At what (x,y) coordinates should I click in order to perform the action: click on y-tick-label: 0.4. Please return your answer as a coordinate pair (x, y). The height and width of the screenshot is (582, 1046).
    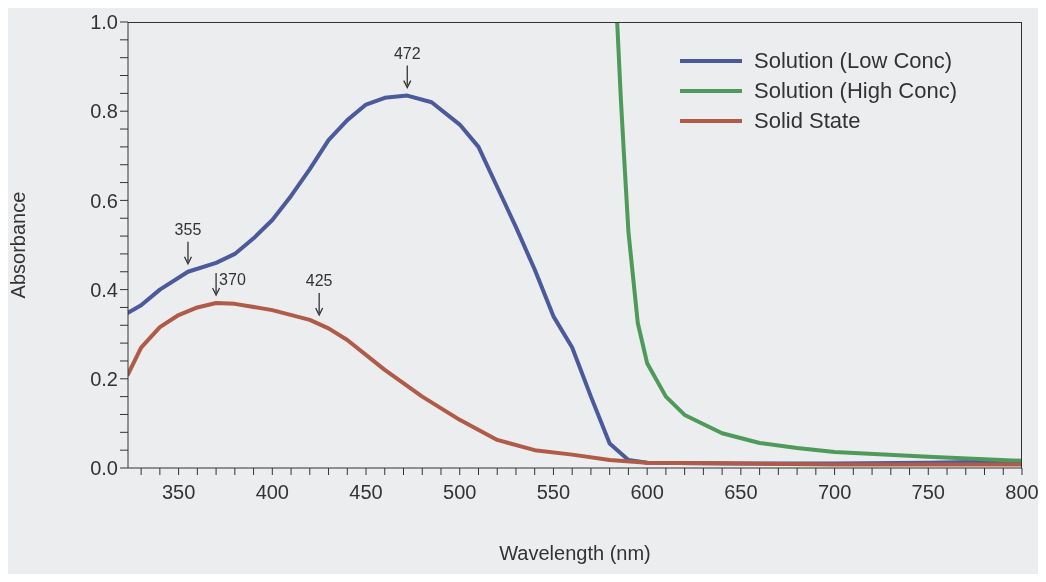
    Looking at the image, I should click on (104, 289).